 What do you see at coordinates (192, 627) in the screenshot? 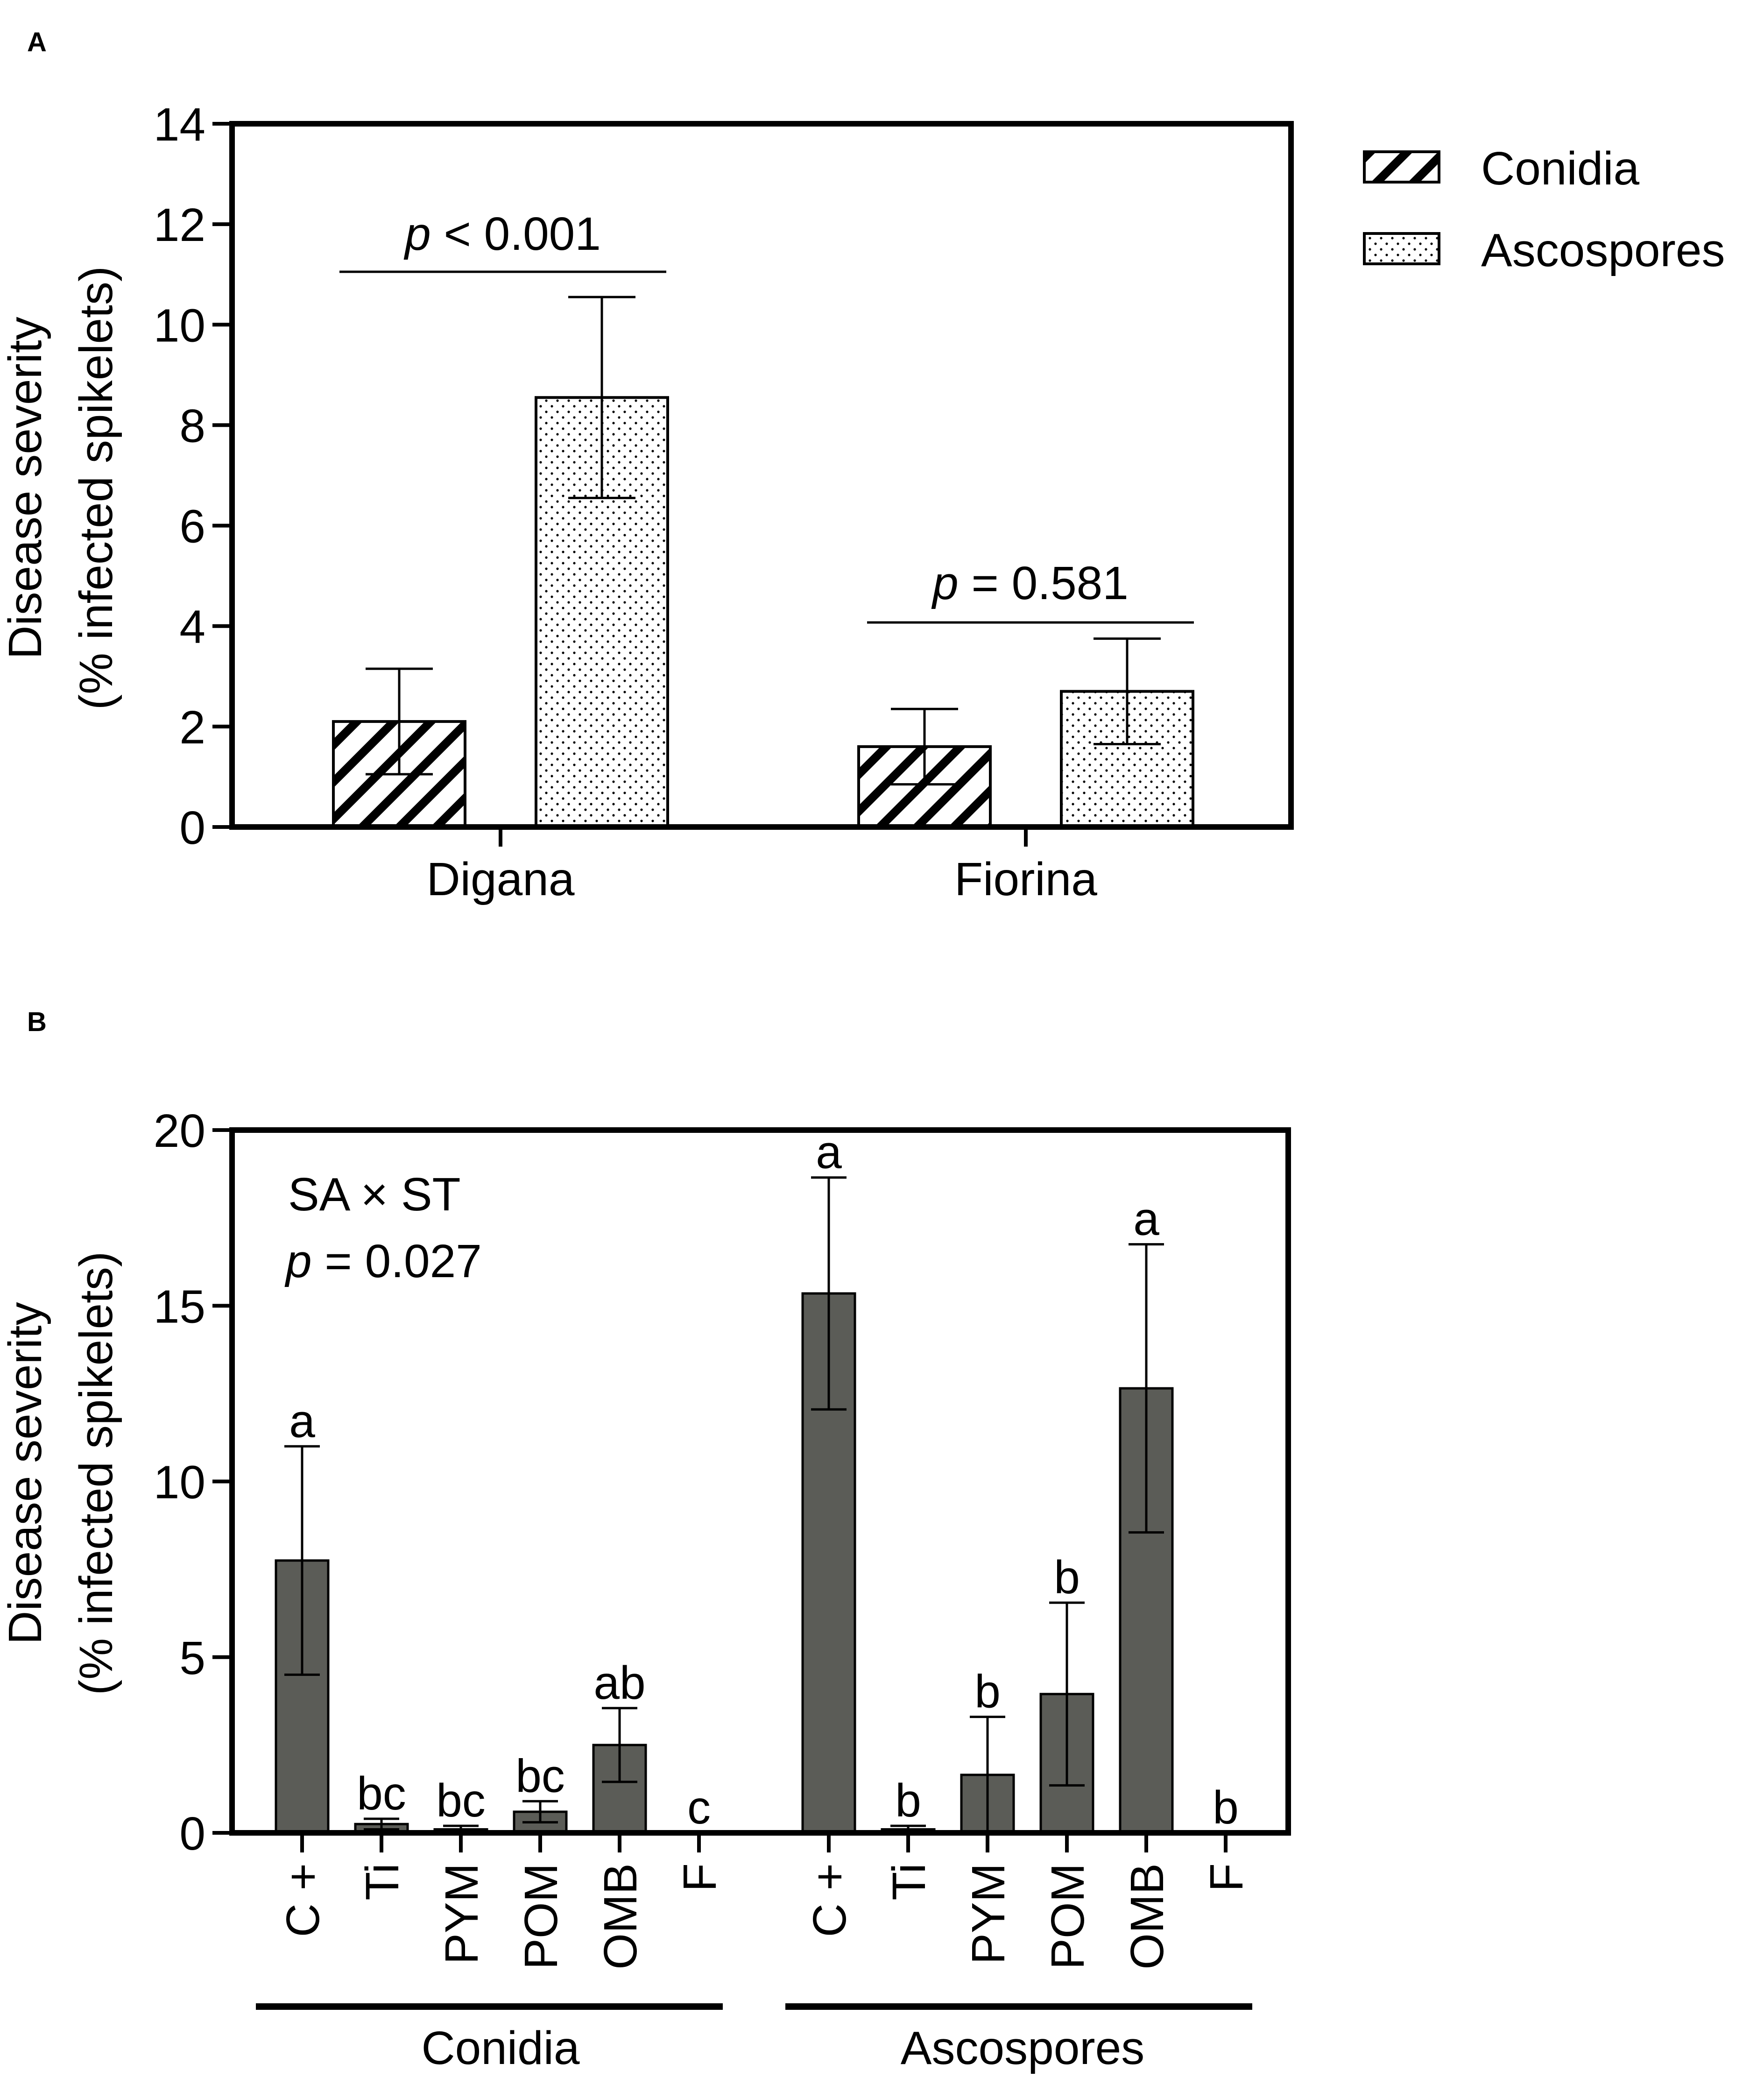
I see `y-tick-label-4: 4` at bounding box center [192, 627].